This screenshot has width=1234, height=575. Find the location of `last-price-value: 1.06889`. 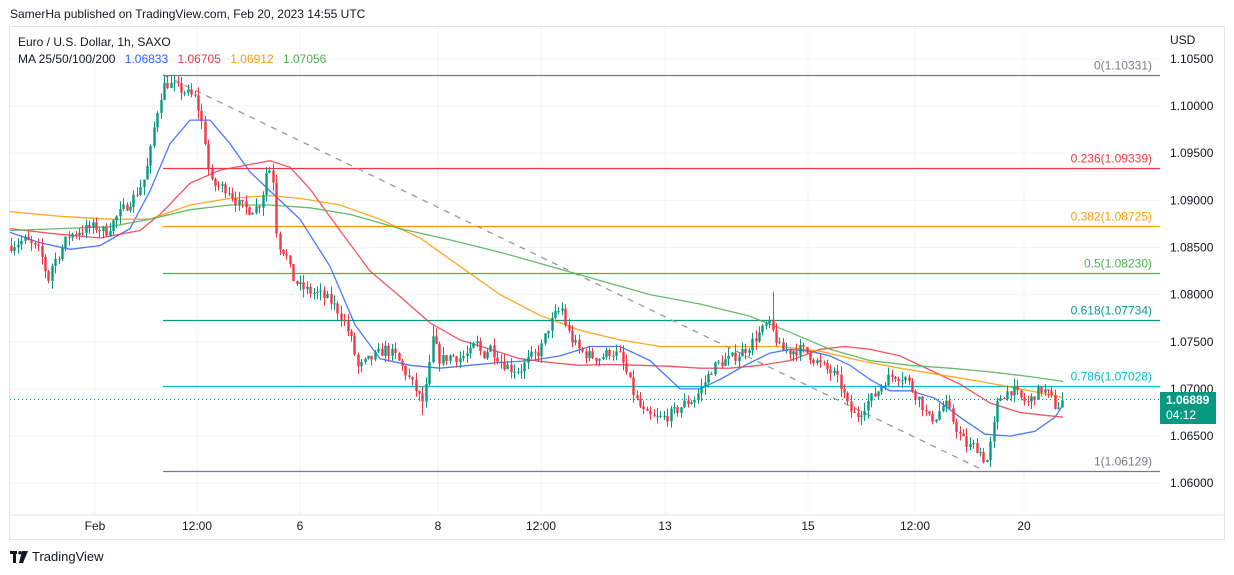

last-price-value: 1.06889 is located at coordinates (1188, 400).